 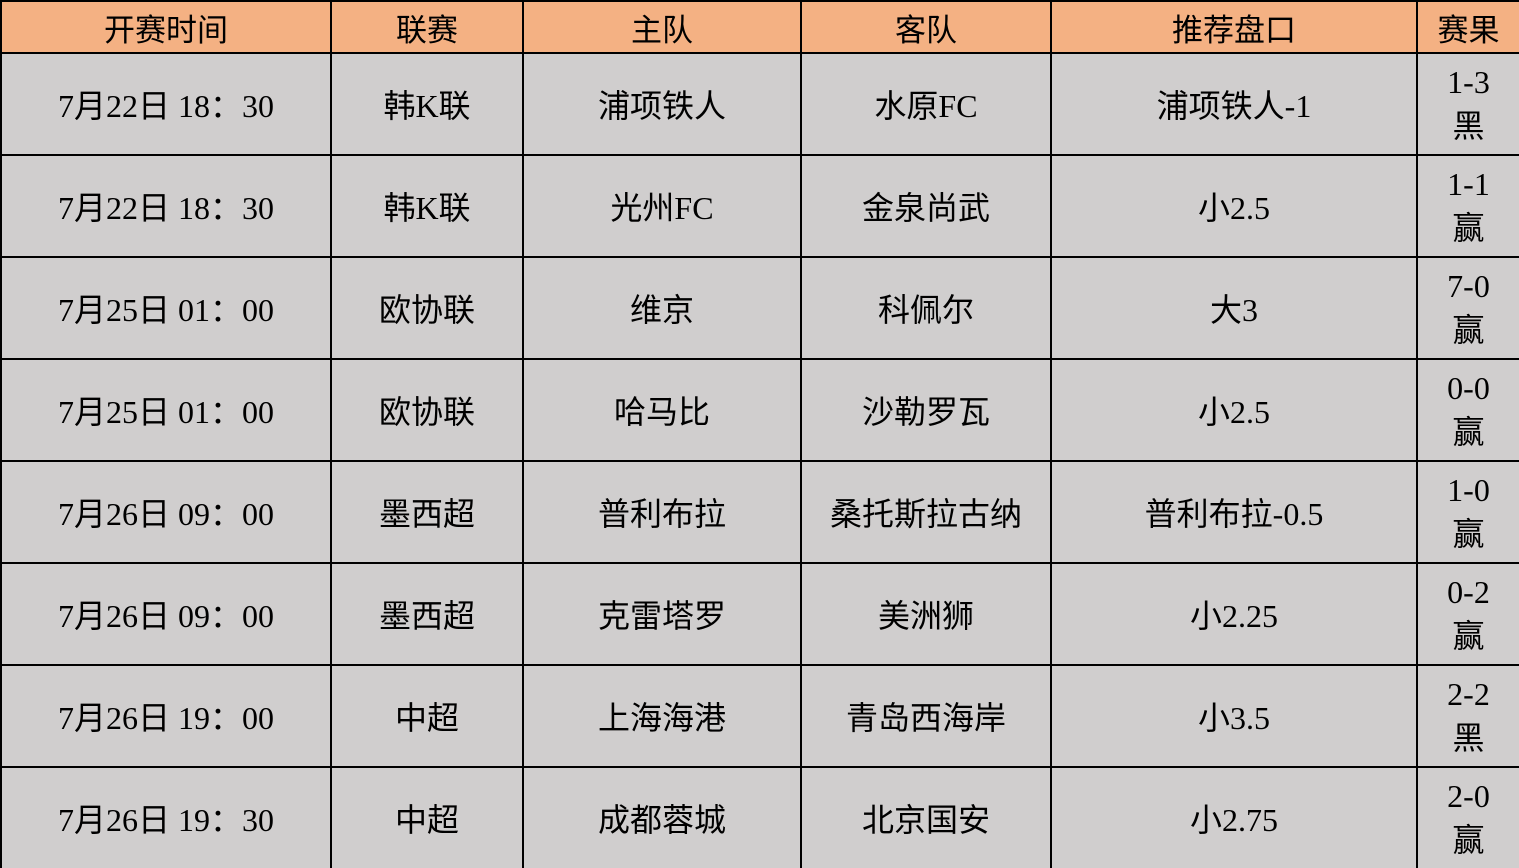 What do you see at coordinates (1467, 104) in the screenshot?
I see `cell-result: 1-3 黑` at bounding box center [1467, 104].